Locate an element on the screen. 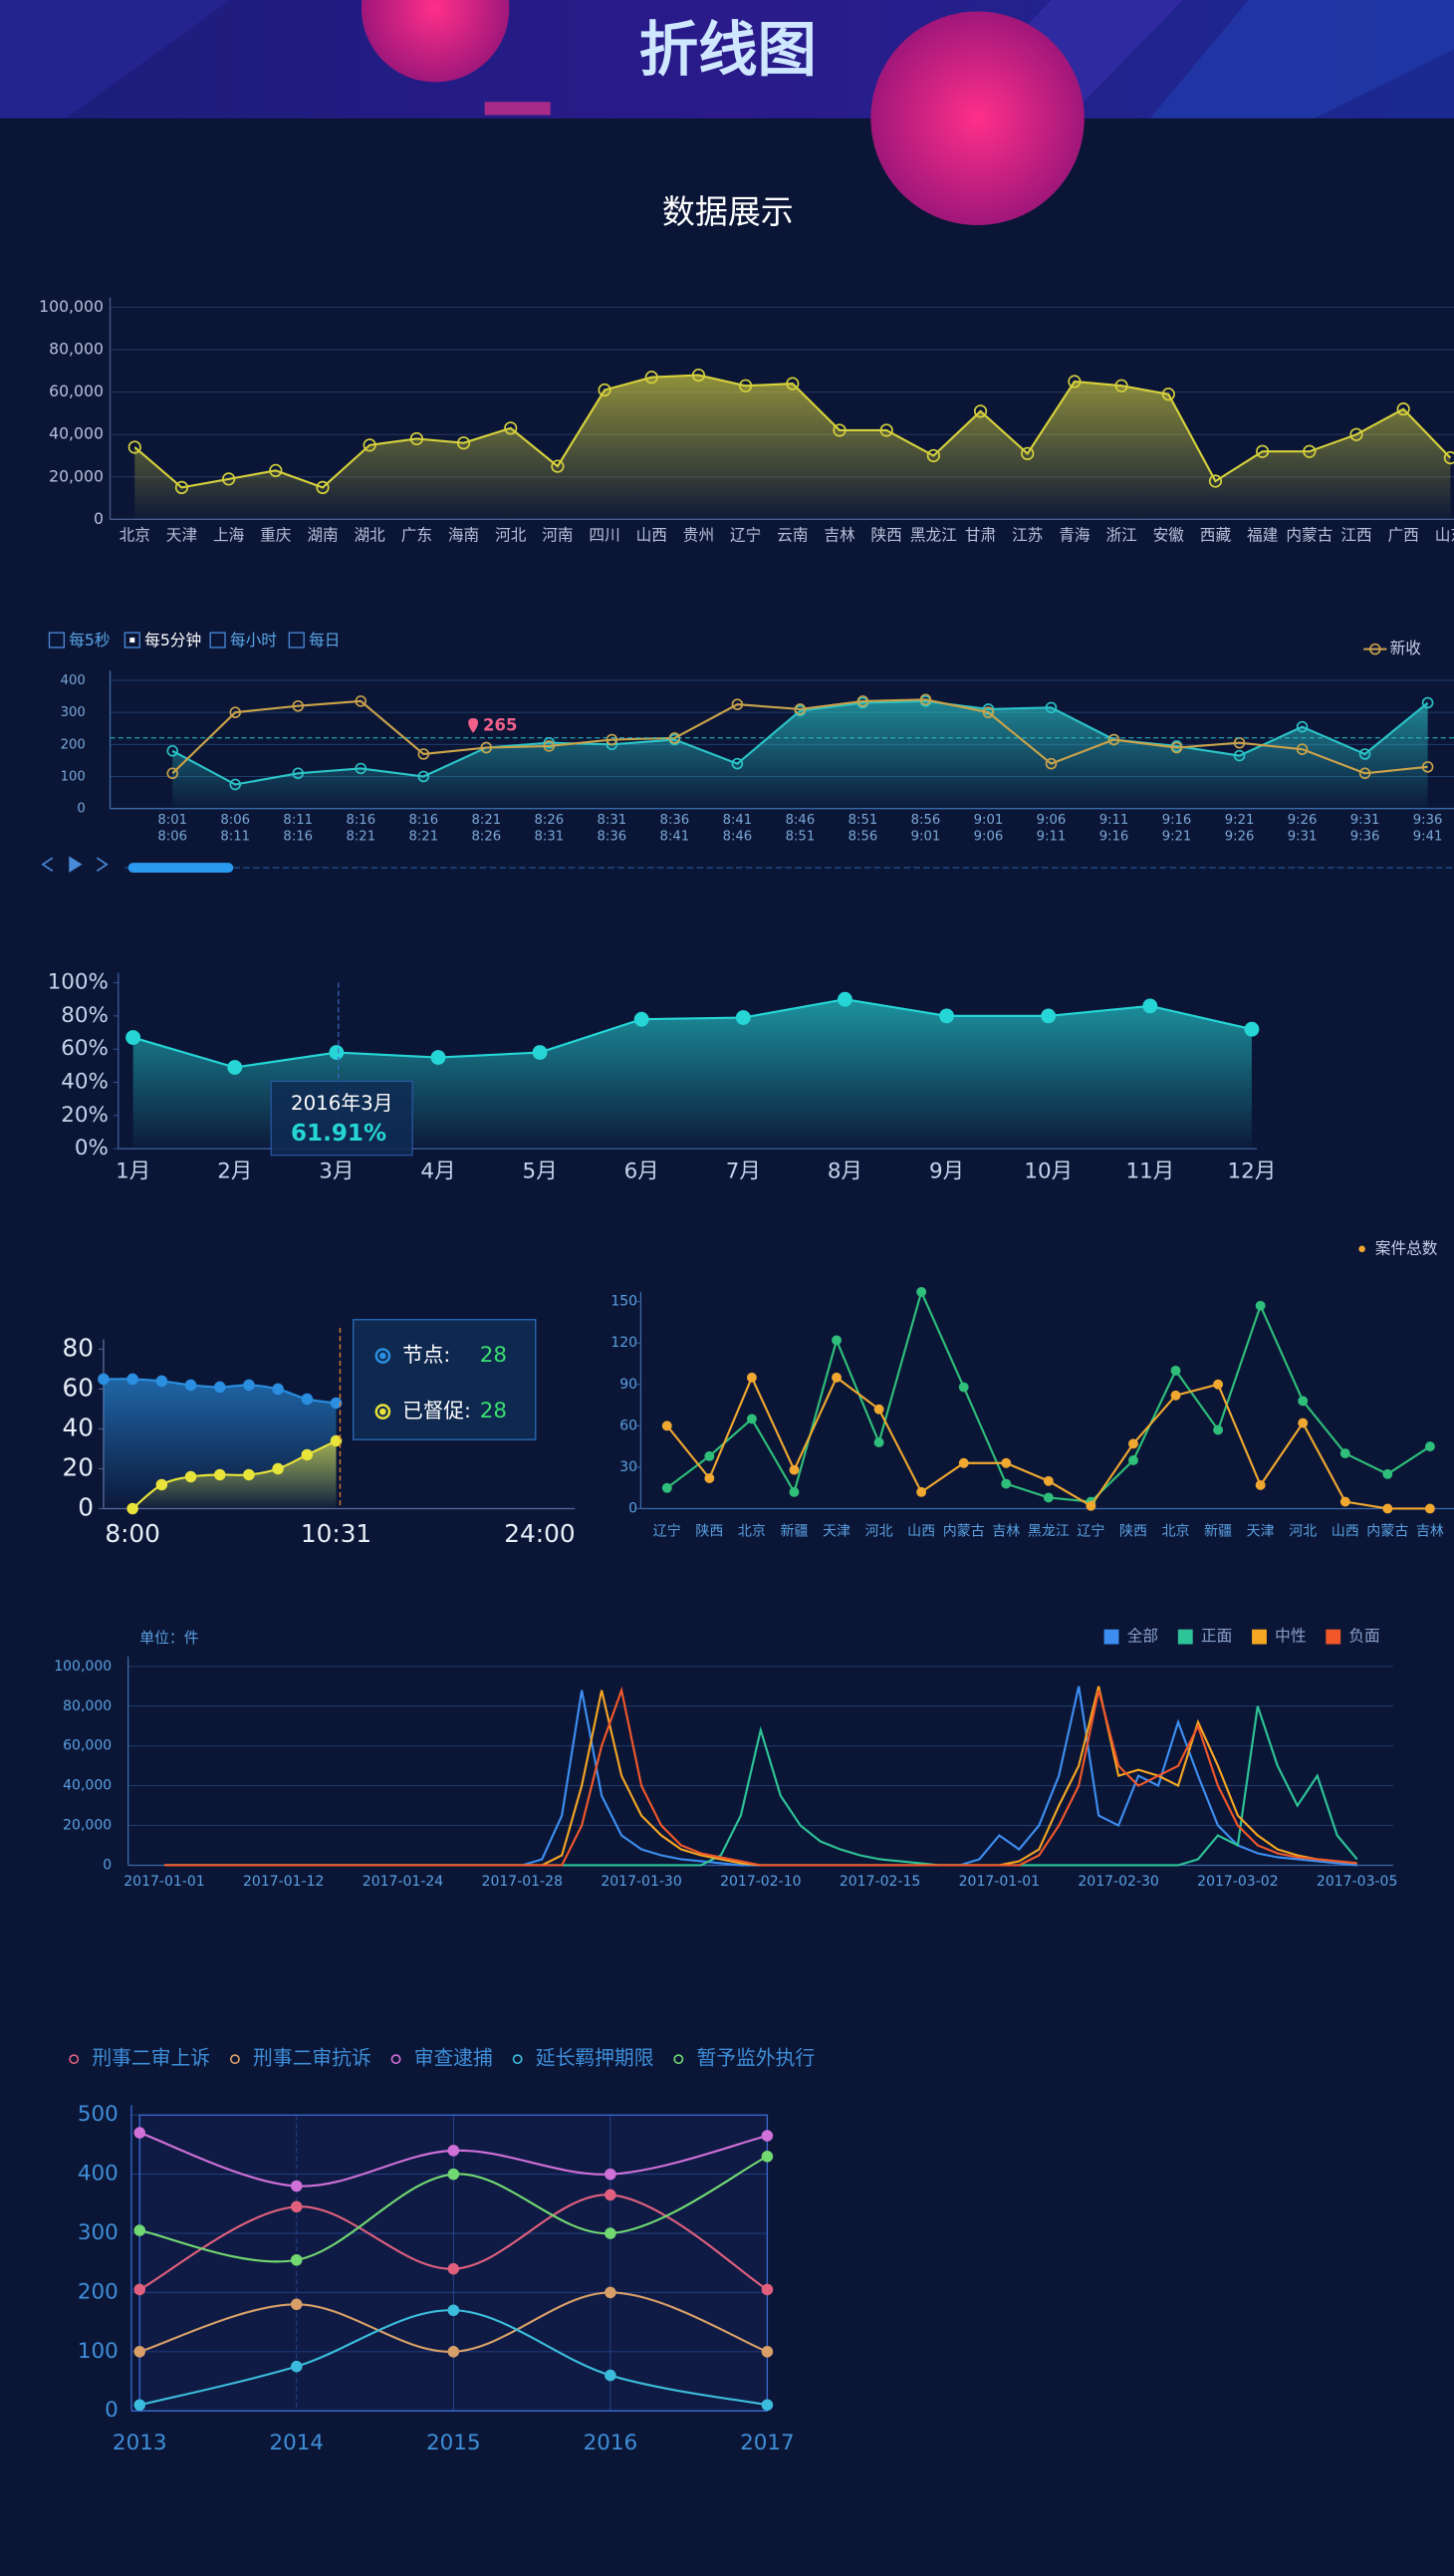  x-tick-label: 8:11 is located at coordinates (298, 820).